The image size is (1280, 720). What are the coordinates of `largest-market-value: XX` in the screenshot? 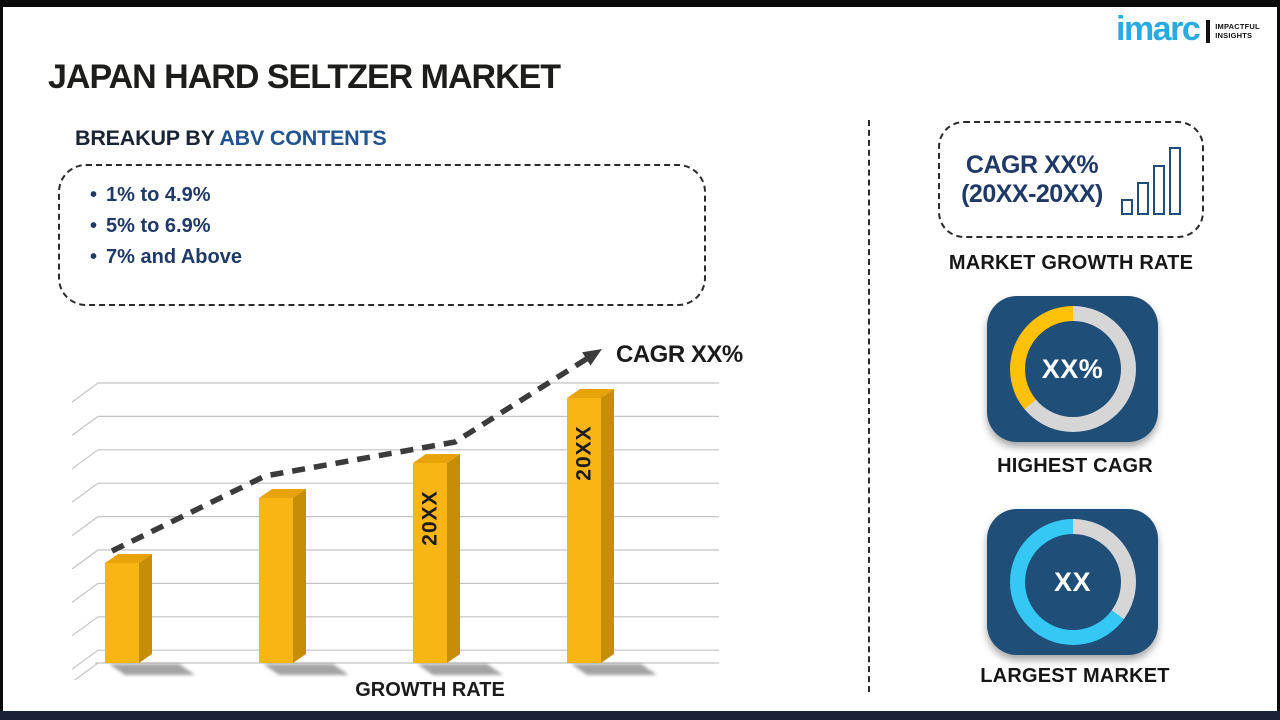 It's located at (1072, 581).